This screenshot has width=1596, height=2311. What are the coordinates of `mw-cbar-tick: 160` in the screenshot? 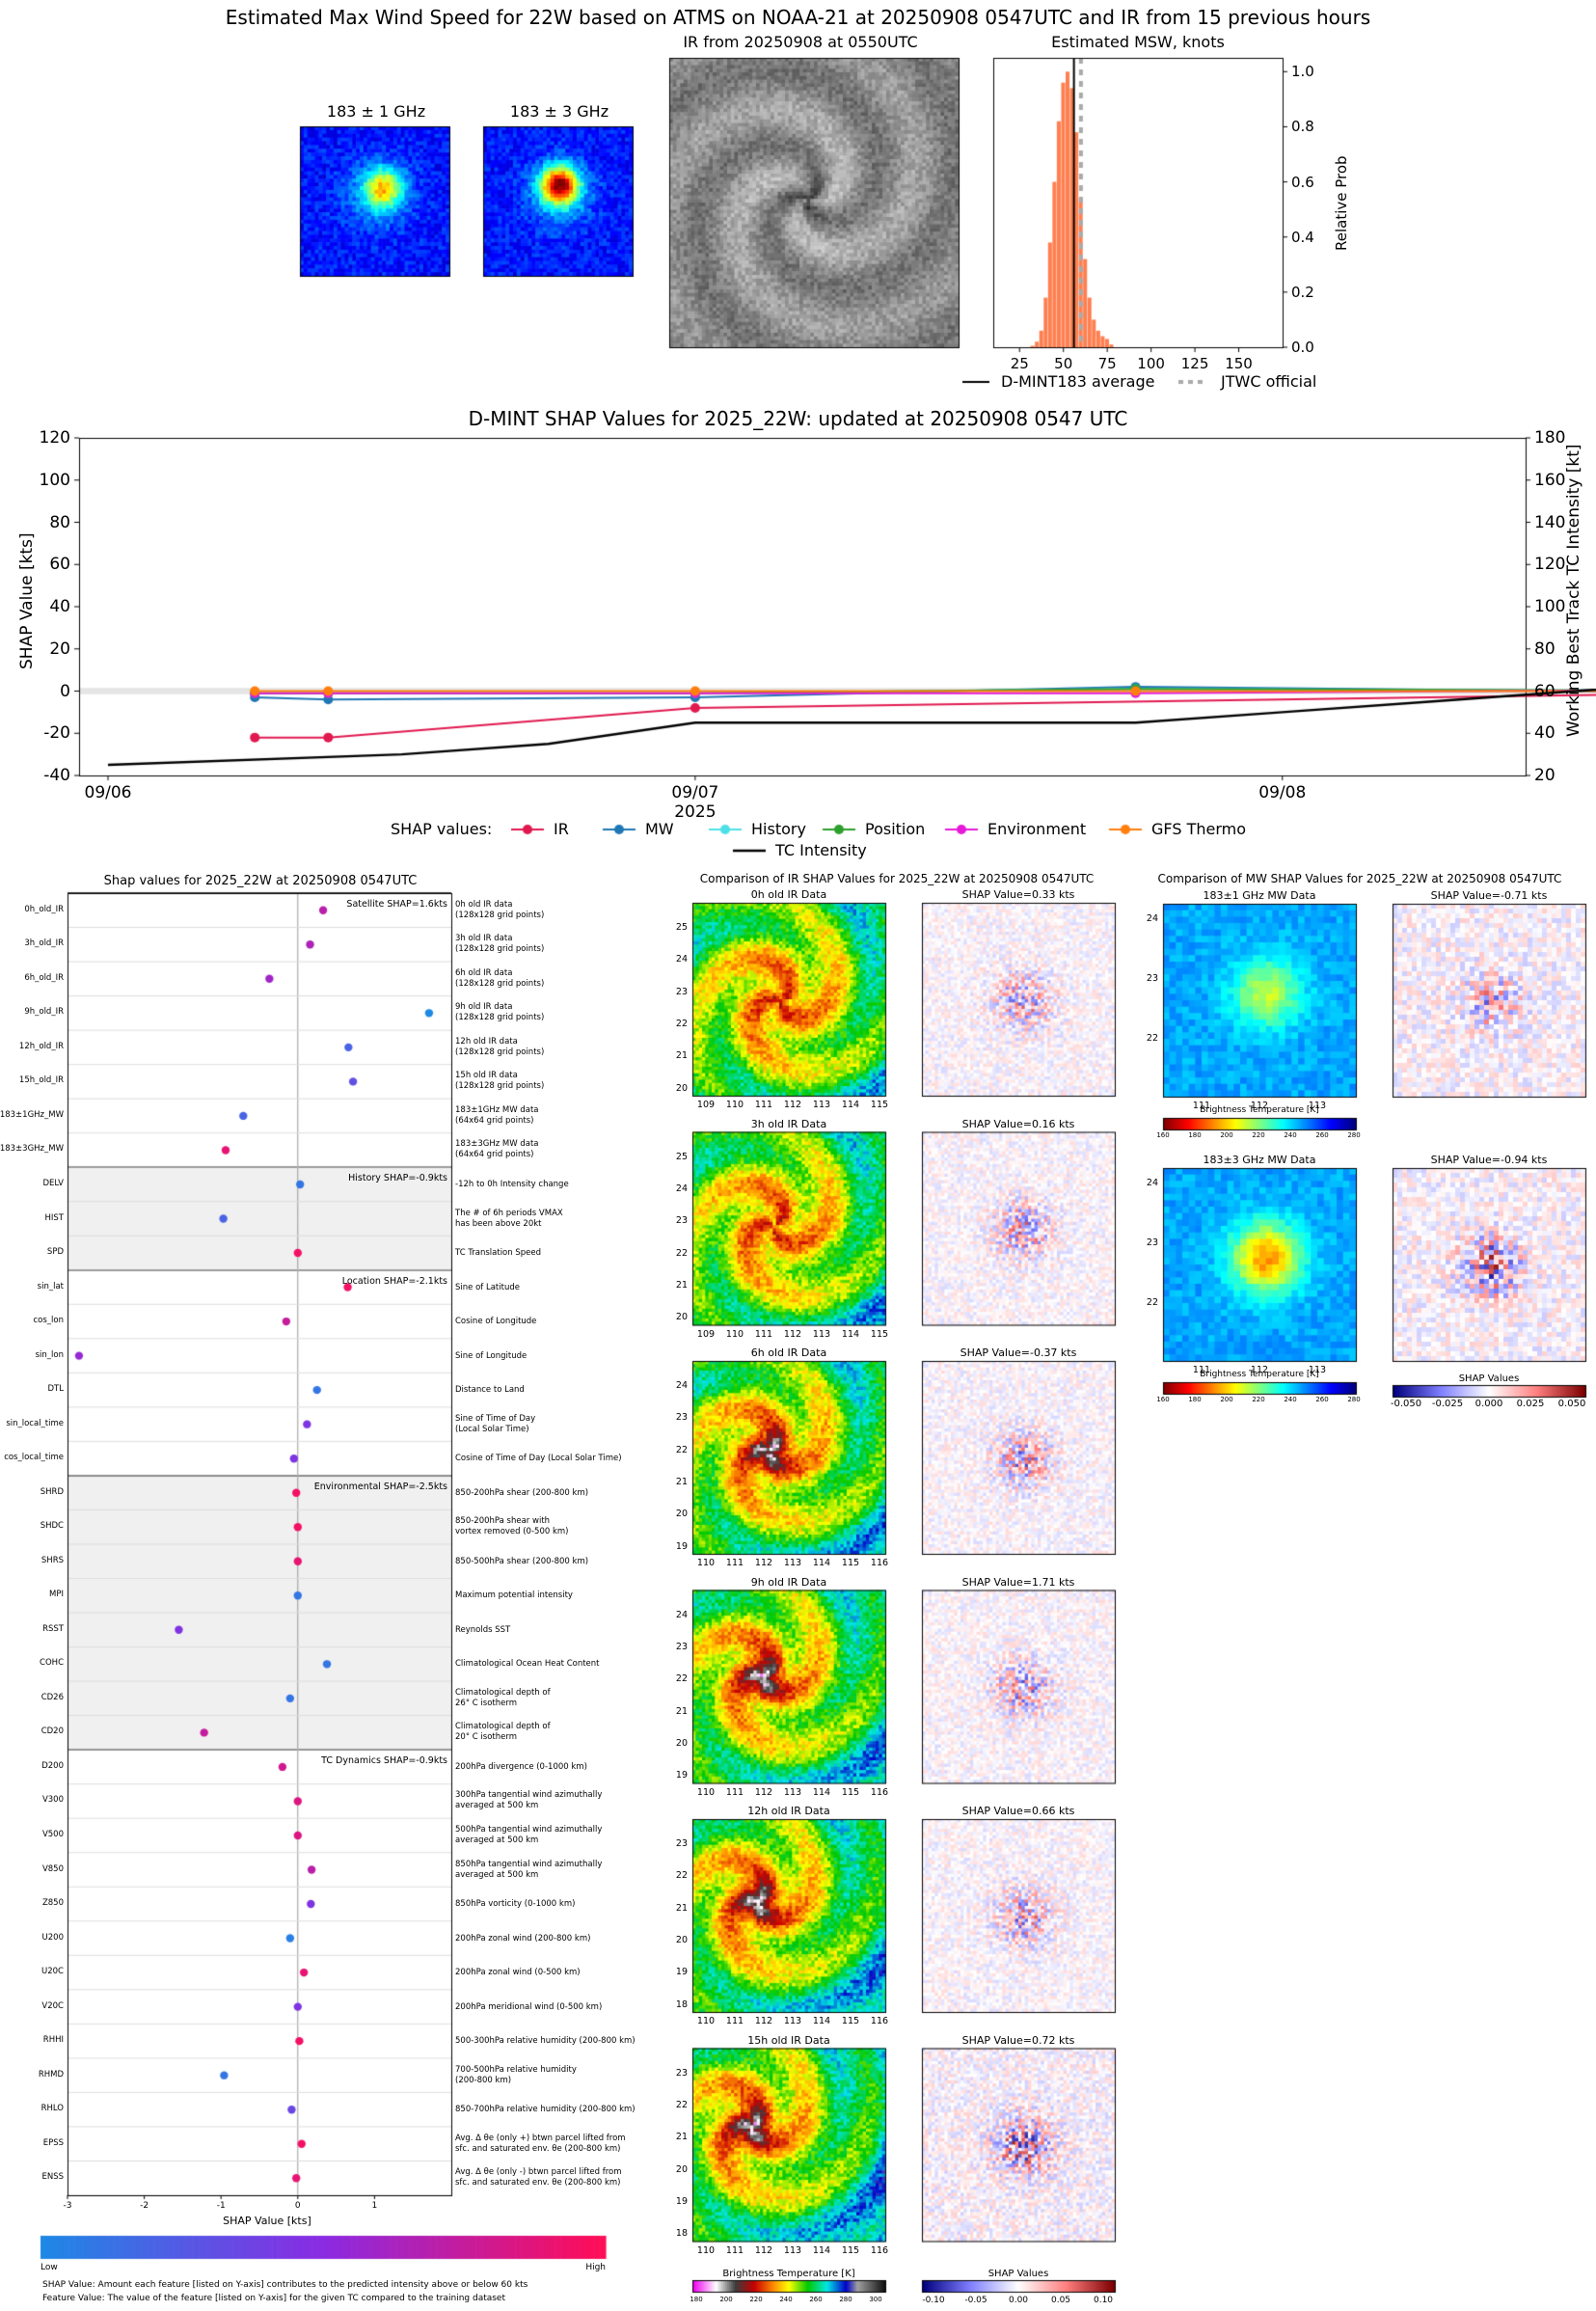 It's located at (1163, 1399).